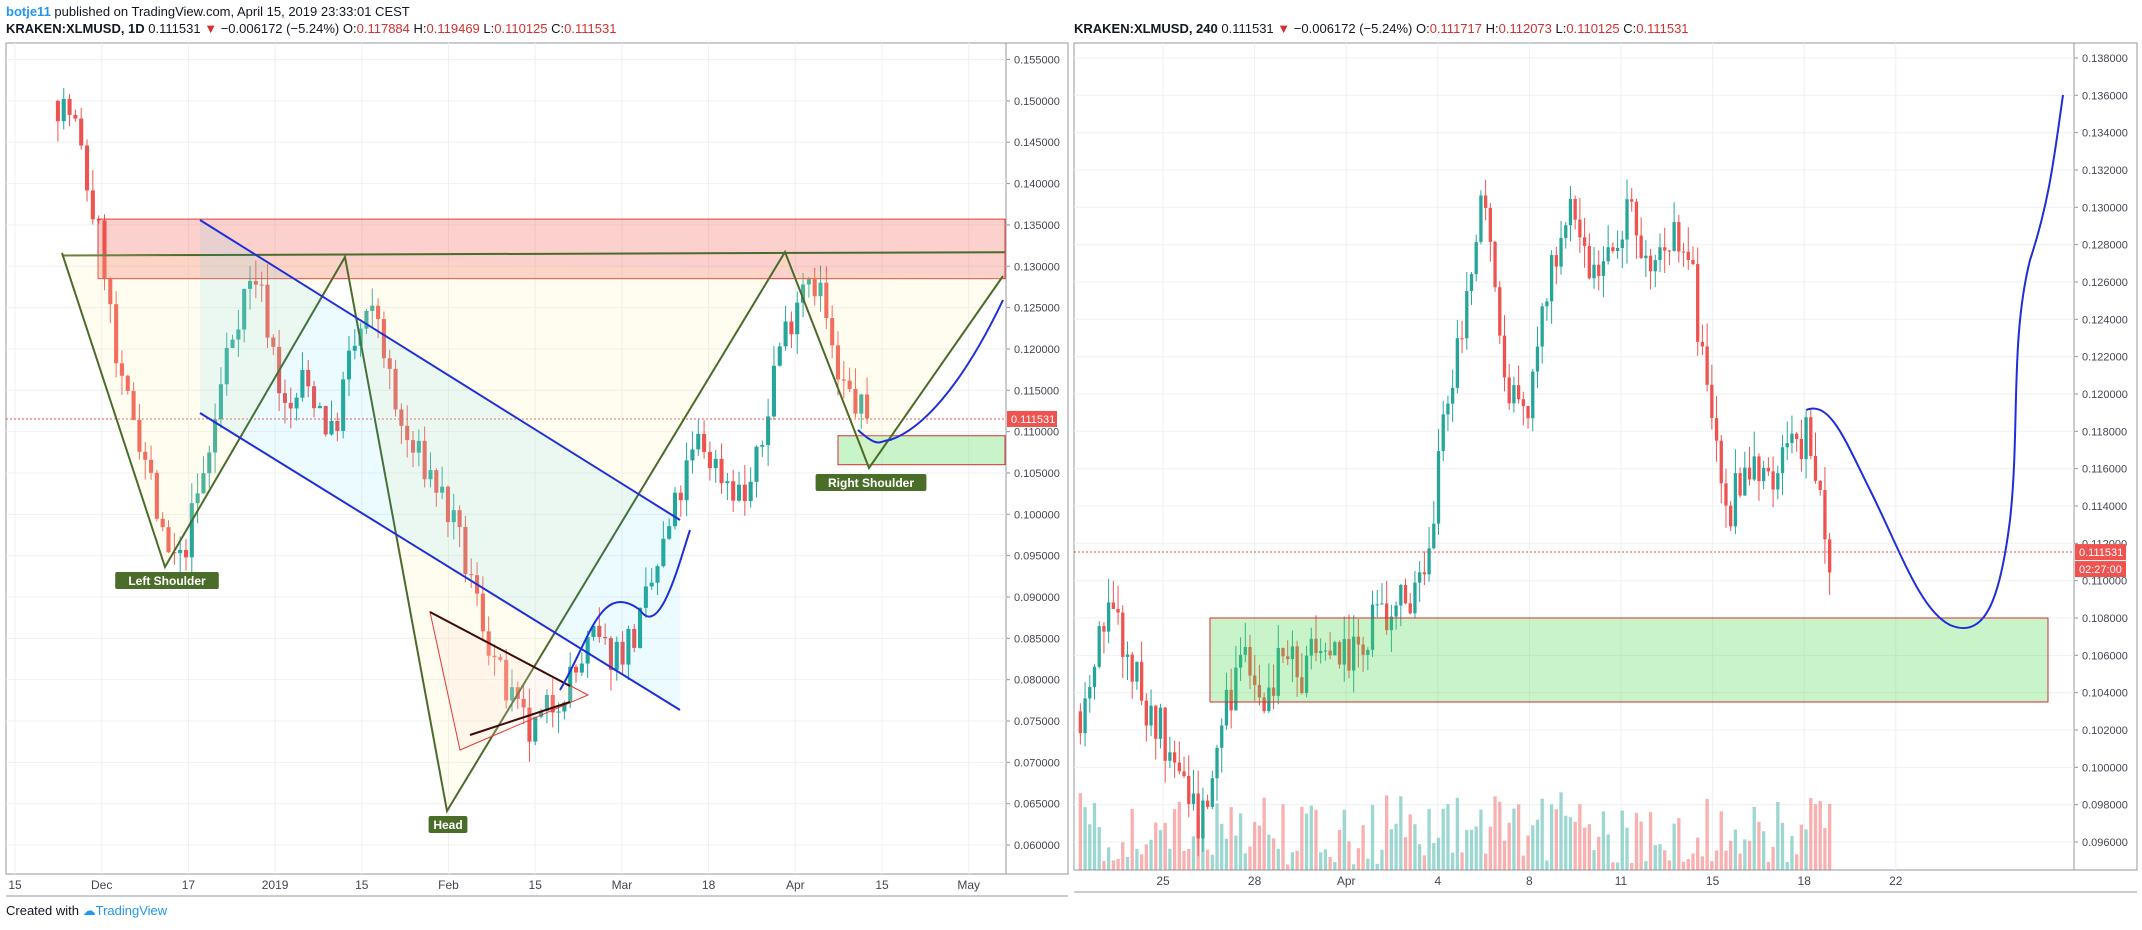  What do you see at coordinates (520, 718) in the screenshot?
I see `wedge-lower-line` at bounding box center [520, 718].